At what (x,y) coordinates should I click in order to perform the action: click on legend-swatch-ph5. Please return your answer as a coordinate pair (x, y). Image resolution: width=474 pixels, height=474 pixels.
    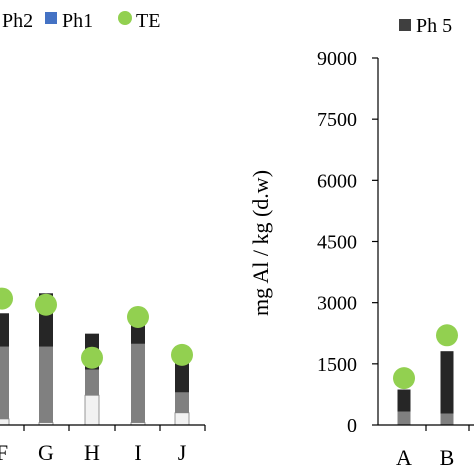
    Looking at the image, I should click on (405, 25).